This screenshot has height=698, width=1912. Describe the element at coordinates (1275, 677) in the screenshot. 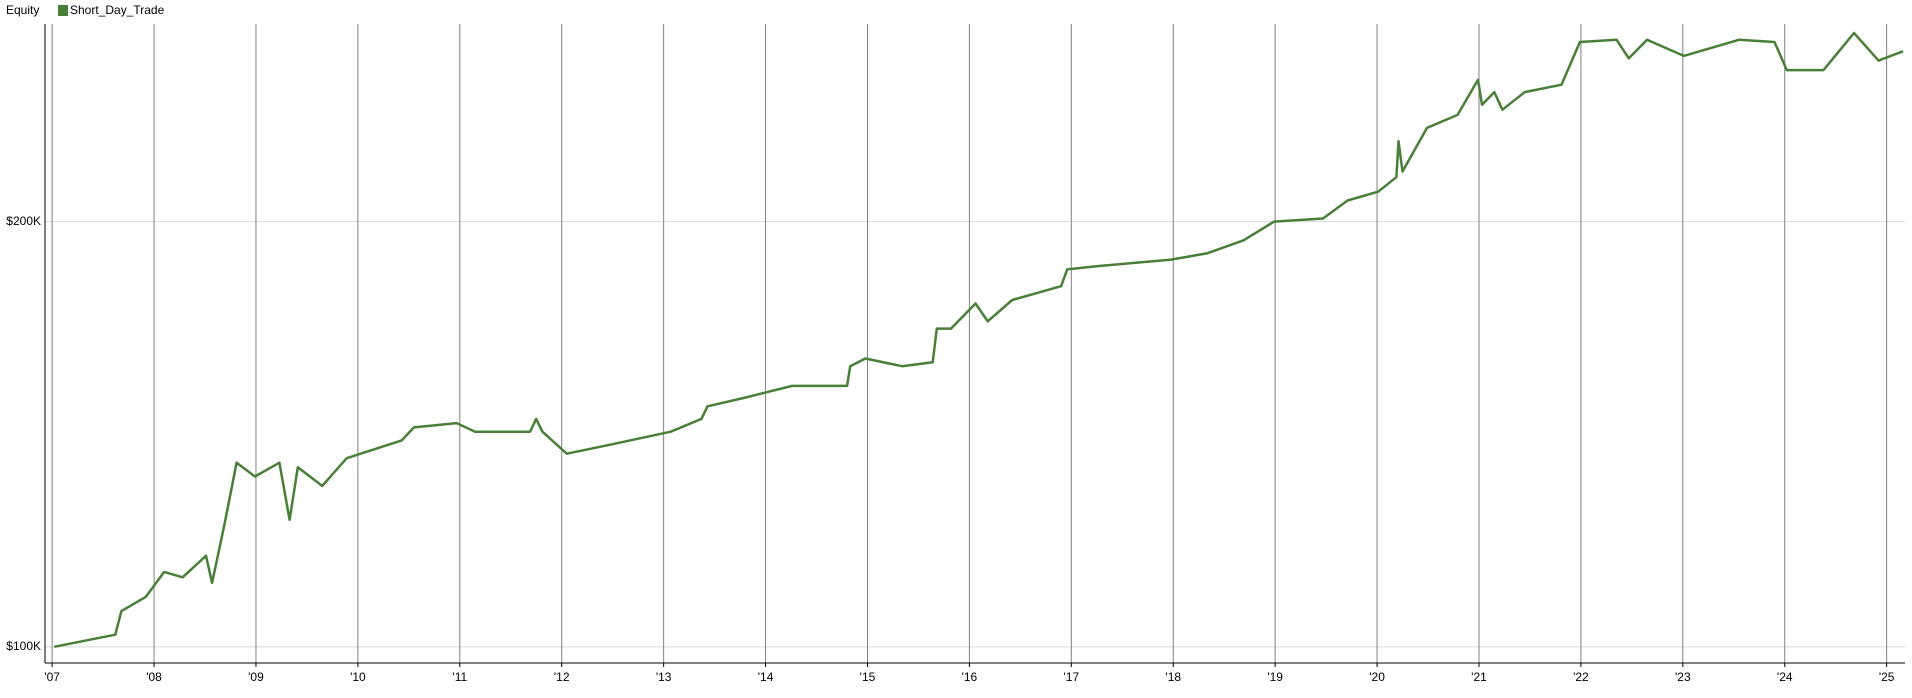

I see `x-tick-label: '19` at that location.